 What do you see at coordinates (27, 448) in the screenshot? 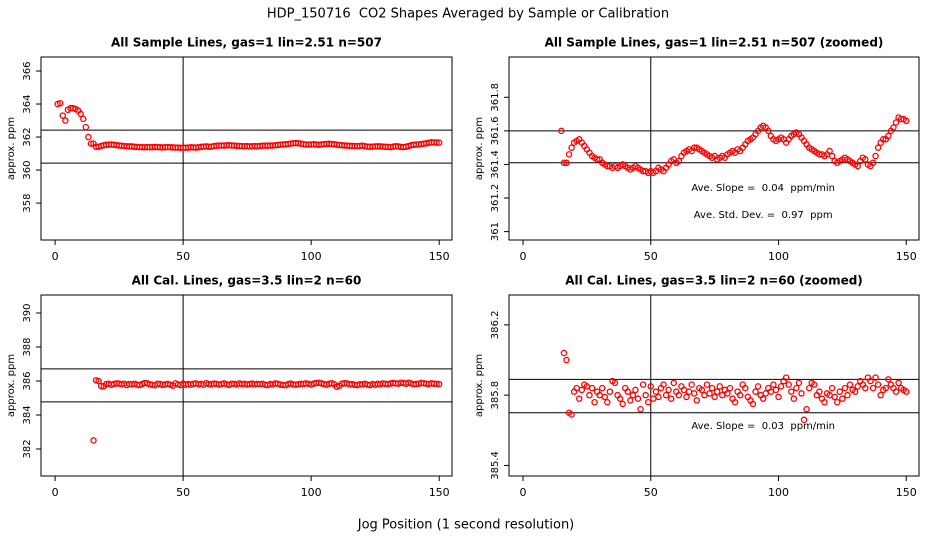
I see `y-tick-label: 382` at bounding box center [27, 448].